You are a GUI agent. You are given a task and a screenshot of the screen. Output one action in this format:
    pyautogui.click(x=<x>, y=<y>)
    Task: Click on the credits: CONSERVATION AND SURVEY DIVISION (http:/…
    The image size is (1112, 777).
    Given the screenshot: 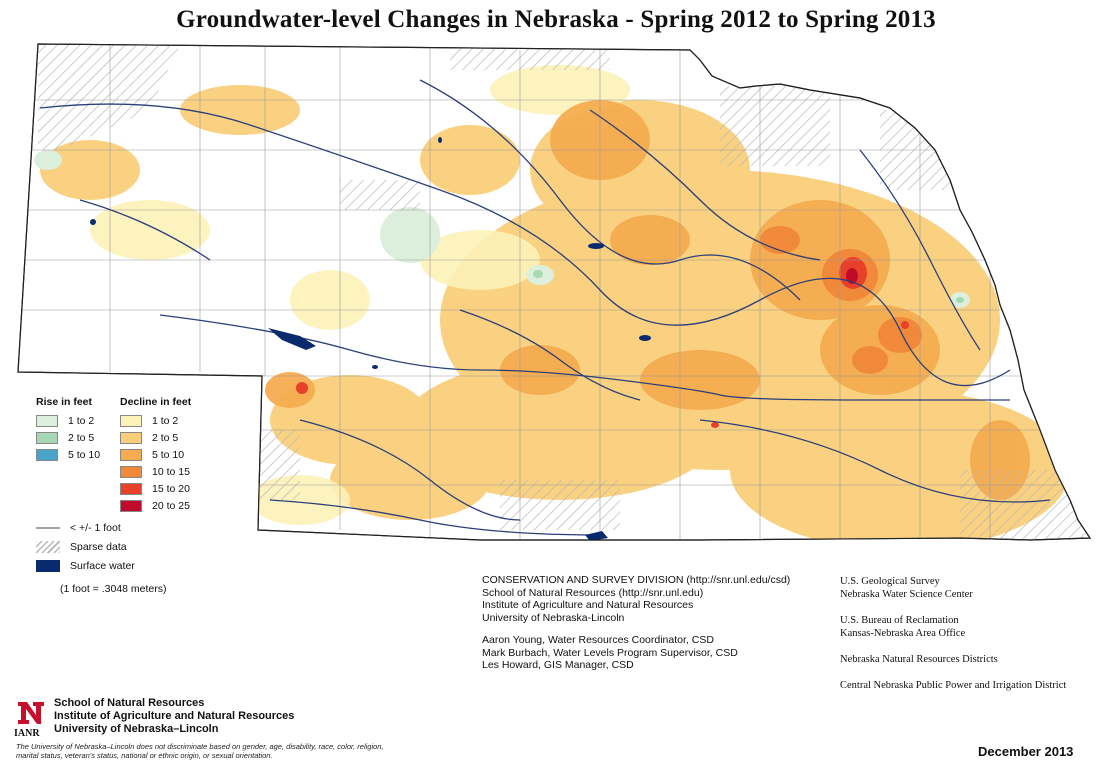 What is the action you would take?
    pyautogui.click(x=636, y=623)
    